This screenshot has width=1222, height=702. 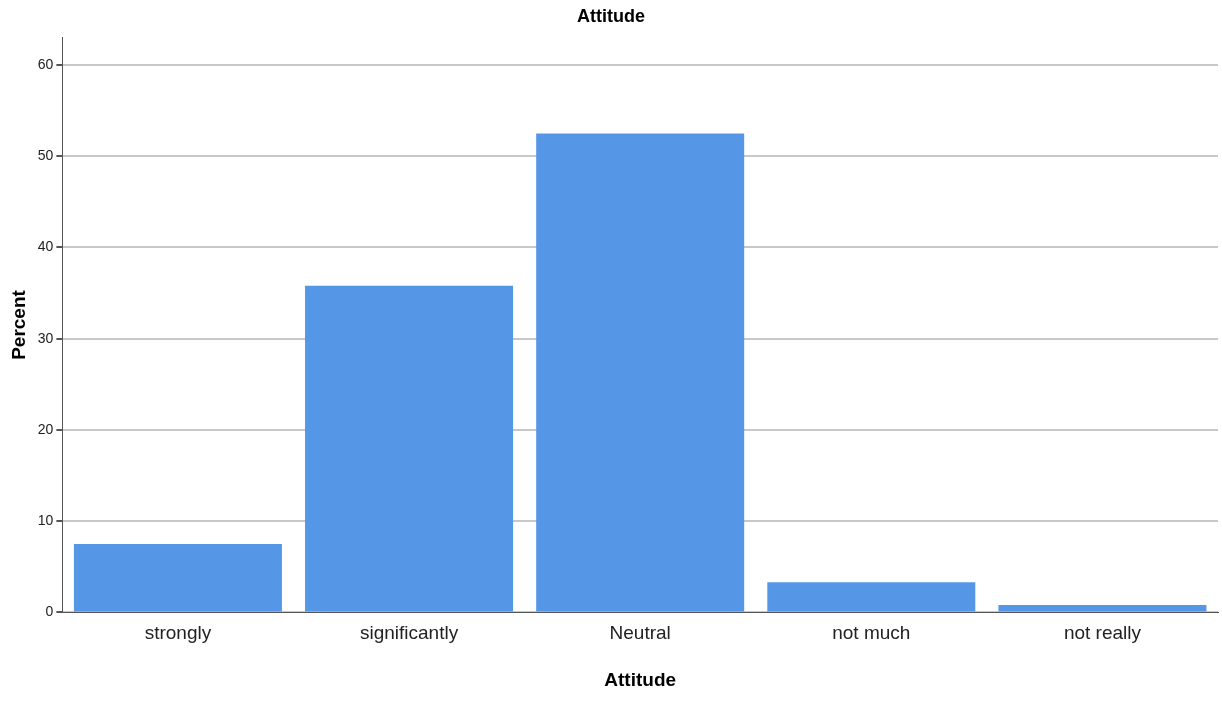 I want to click on y-axis-title: Percent, so click(x=18, y=324).